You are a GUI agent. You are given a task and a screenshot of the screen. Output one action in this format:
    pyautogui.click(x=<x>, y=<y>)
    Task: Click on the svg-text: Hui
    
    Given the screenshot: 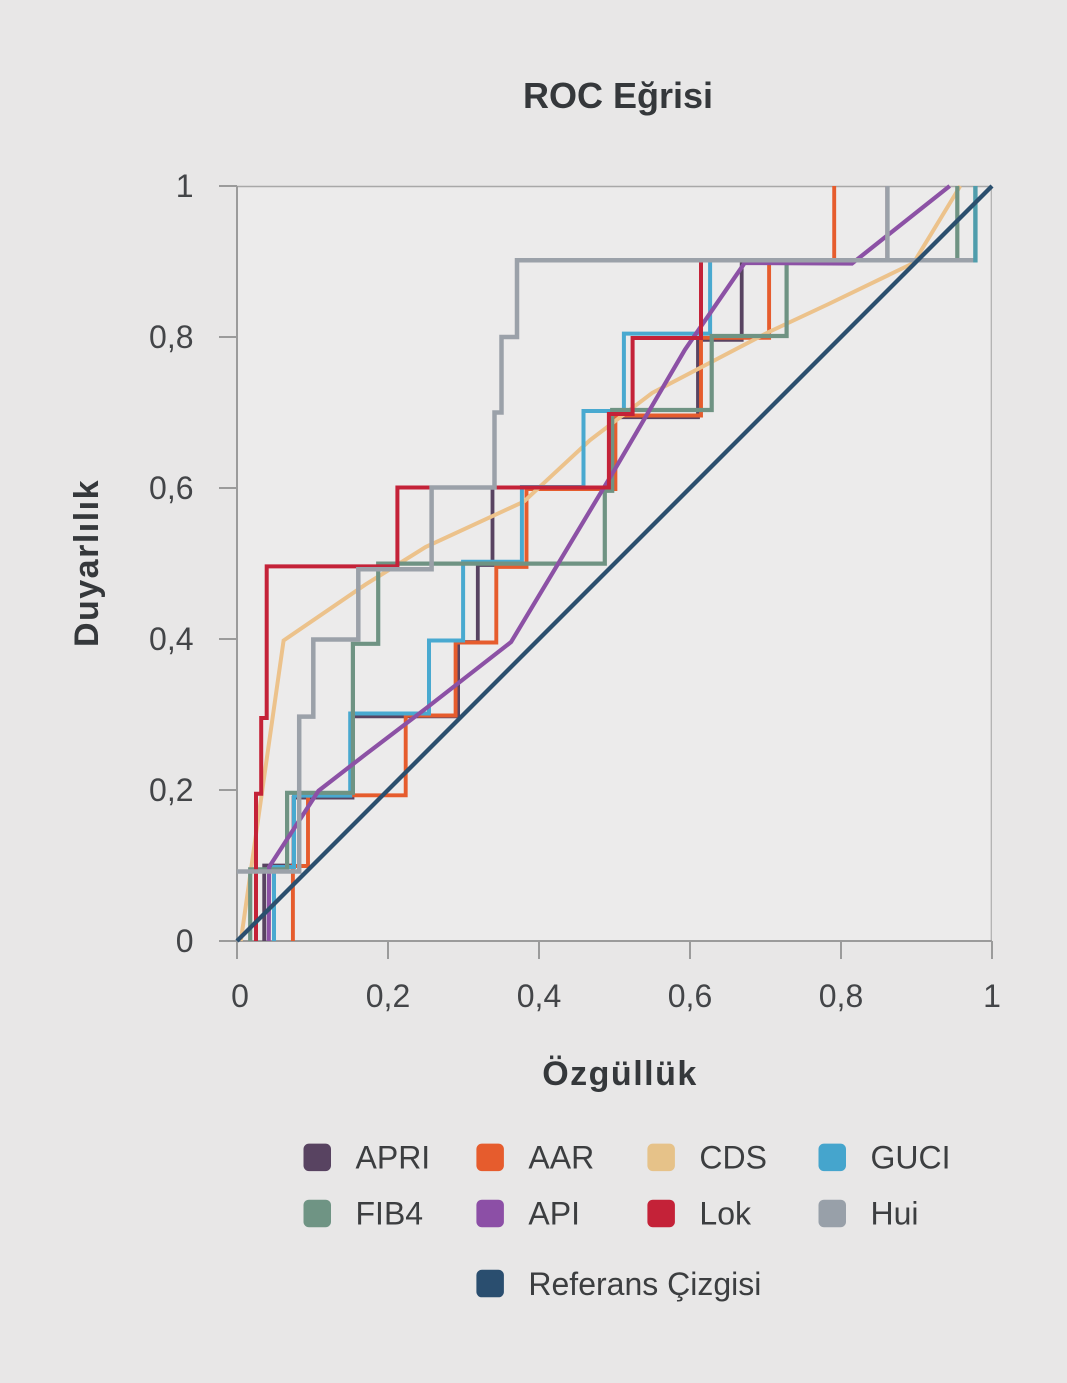 What is the action you would take?
    pyautogui.click(x=895, y=1214)
    